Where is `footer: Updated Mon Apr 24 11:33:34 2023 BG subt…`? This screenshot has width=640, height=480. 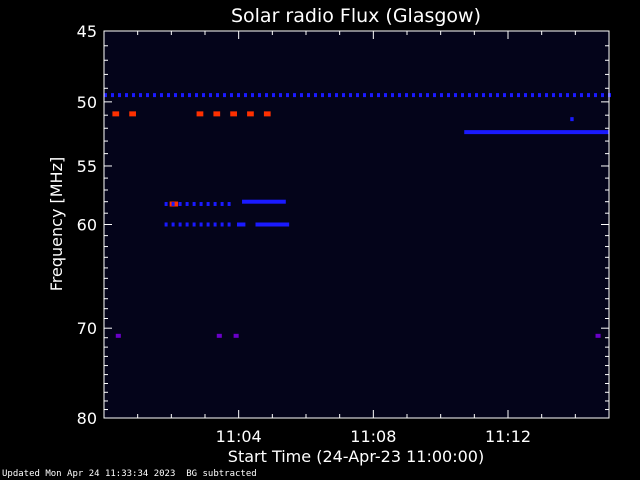
footer: Updated Mon Apr 24 11:33:34 2023 BG subt… is located at coordinates (129, 474).